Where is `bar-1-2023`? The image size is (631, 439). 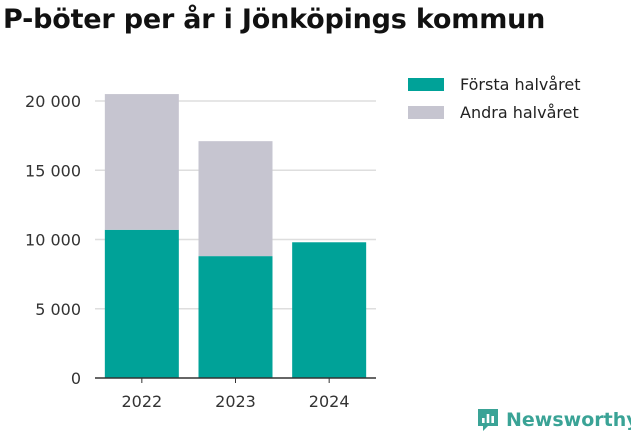 bar-1-2023 is located at coordinates (235, 317).